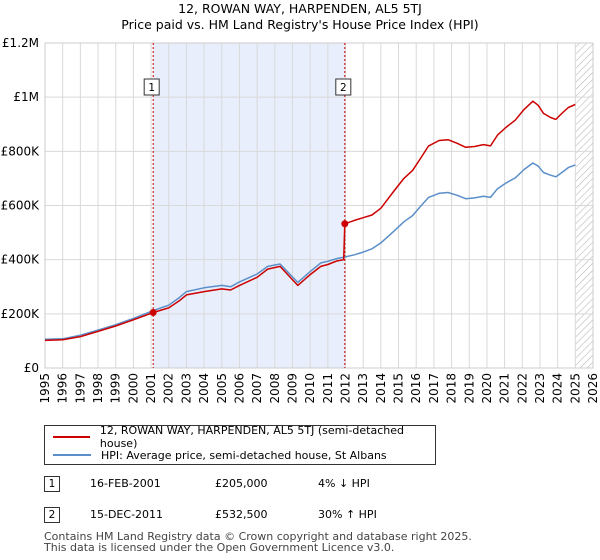 The image size is (600, 560). I want to click on transaction-date: 16-FEB-2001, so click(125, 483).